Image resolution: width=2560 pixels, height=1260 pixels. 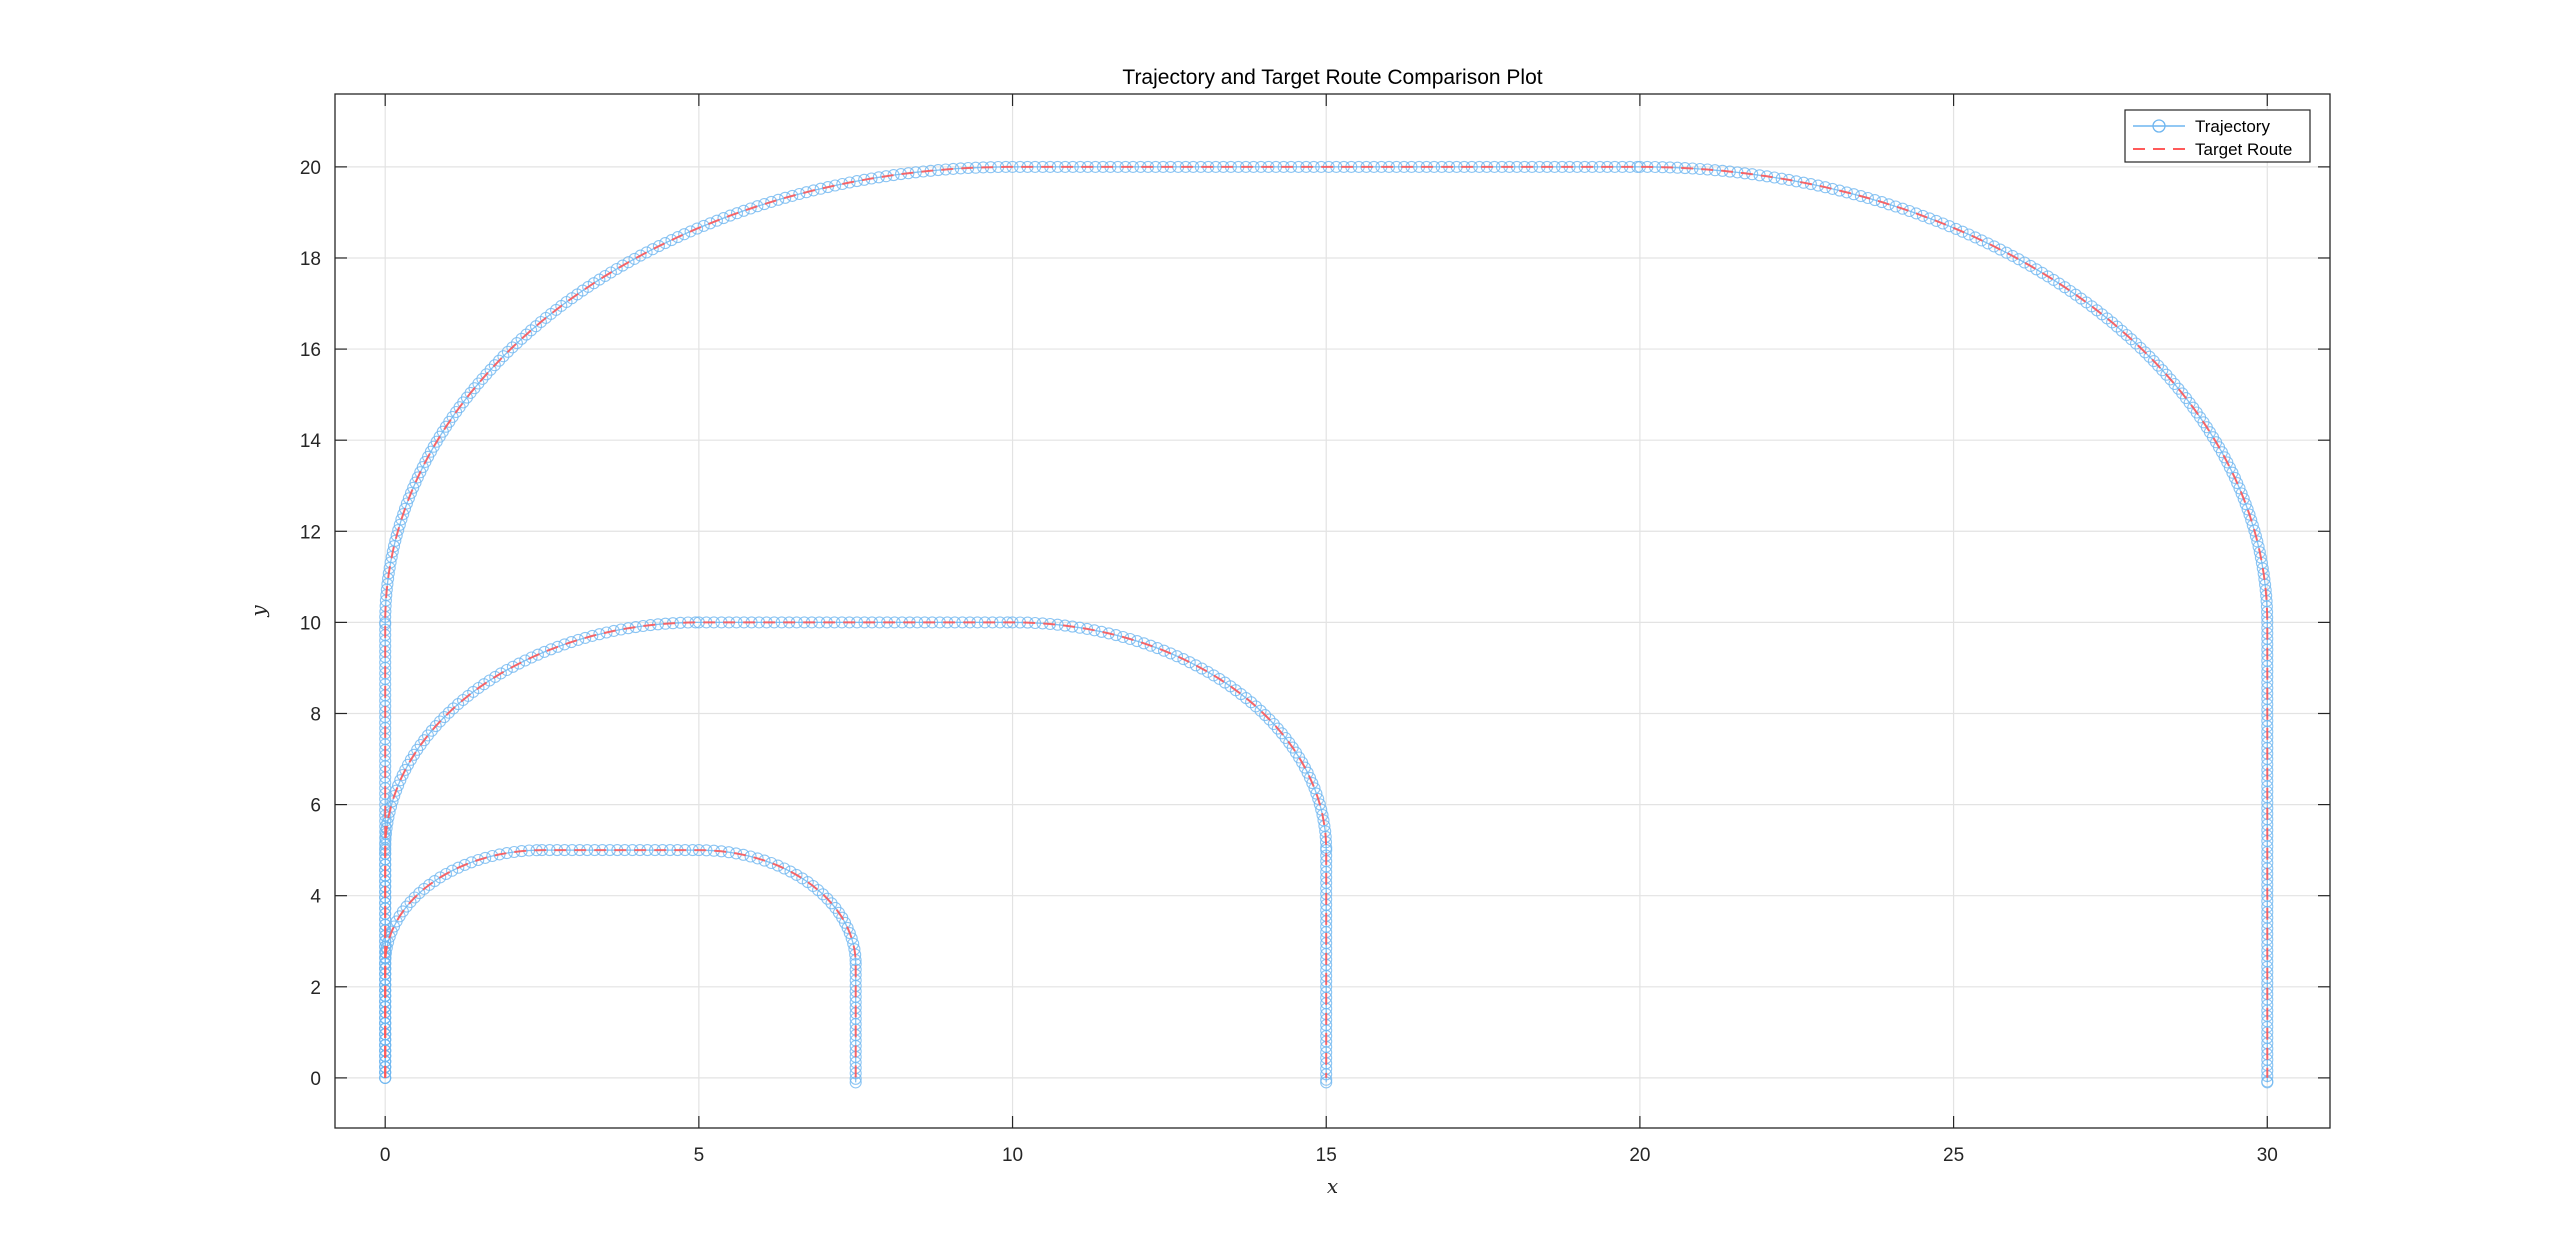 I want to click on x-tick-label: 15, so click(x=1326, y=1155).